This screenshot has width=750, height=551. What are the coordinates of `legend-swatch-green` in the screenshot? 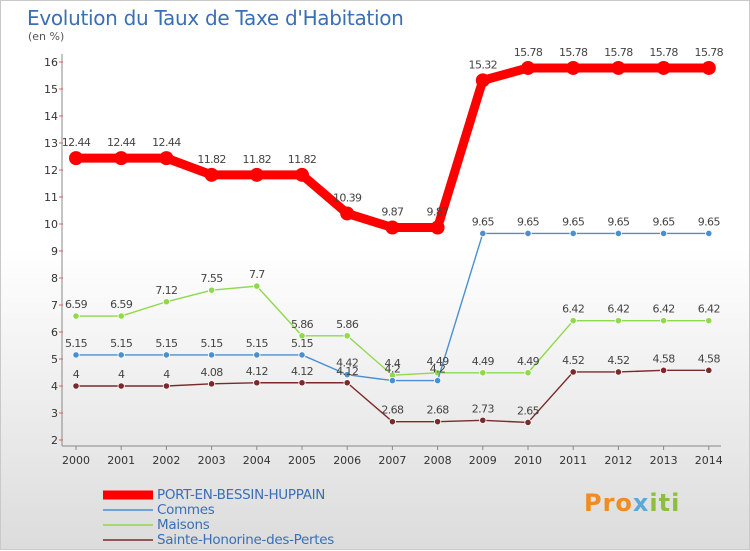 It's located at (128, 525).